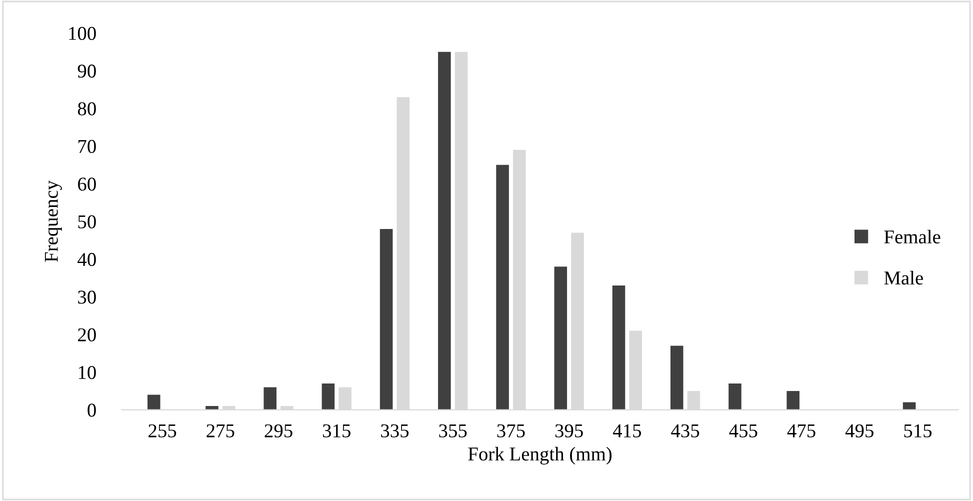 The image size is (973, 501). Describe the element at coordinates (540, 455) in the screenshot. I see `x-axis-title: Fork Length (mm)` at that location.